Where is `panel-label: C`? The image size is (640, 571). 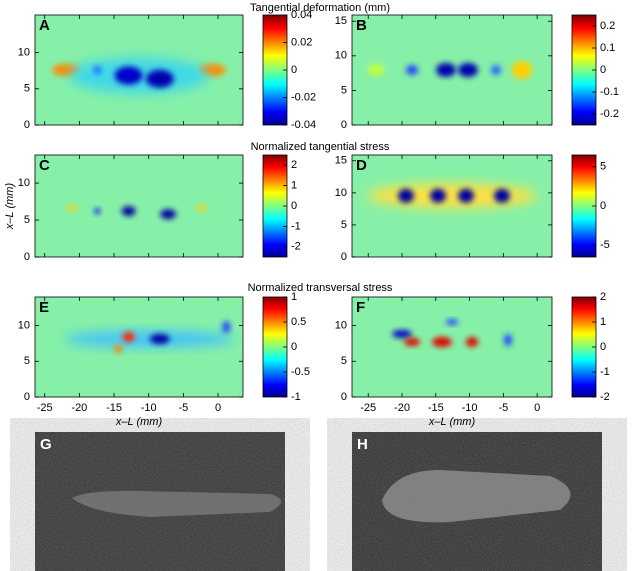 panel-label: C is located at coordinates (44, 165).